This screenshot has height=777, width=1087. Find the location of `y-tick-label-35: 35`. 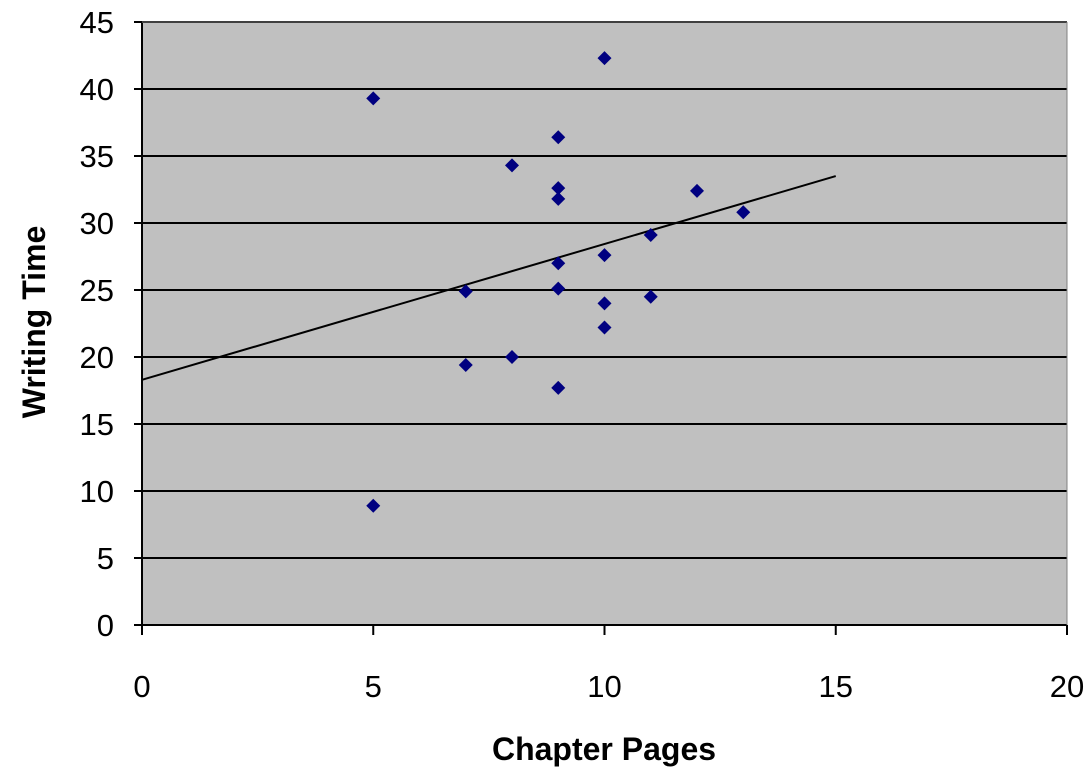

y-tick-label-35: 35 is located at coordinates (97, 156).